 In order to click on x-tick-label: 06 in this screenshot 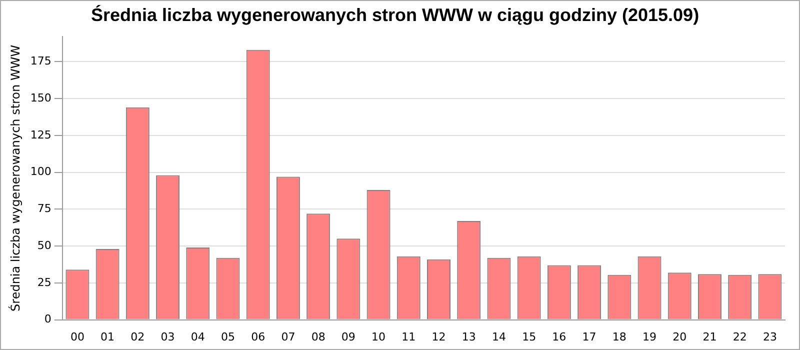, I will do `click(258, 337)`.